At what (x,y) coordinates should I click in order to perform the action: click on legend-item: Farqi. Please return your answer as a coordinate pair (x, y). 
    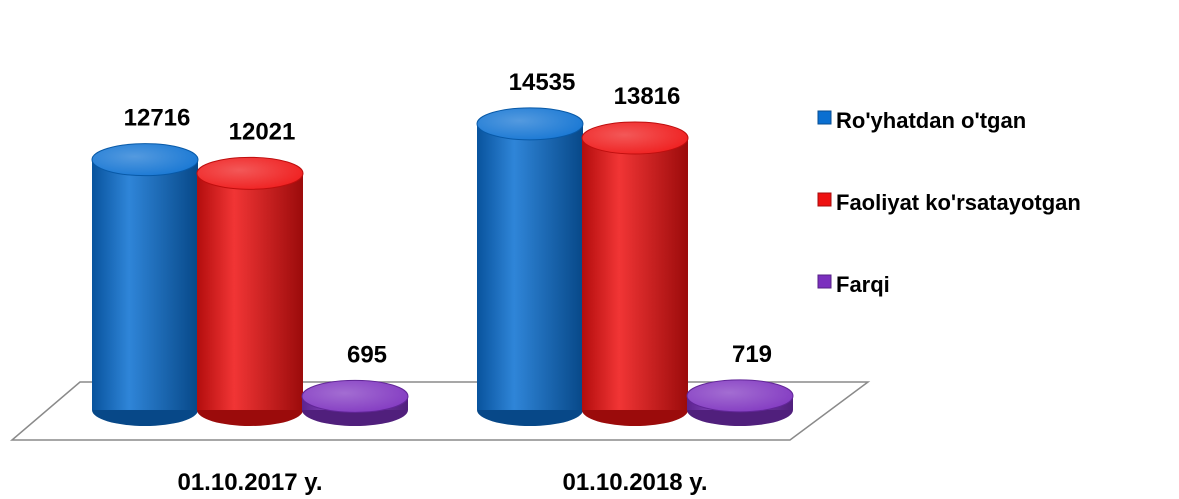
    Looking at the image, I should click on (853, 284).